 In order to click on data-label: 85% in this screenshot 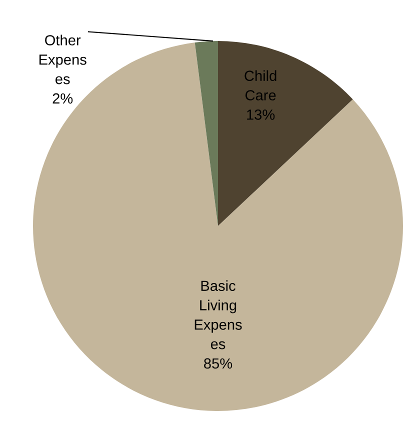, I will do `click(218, 363)`.